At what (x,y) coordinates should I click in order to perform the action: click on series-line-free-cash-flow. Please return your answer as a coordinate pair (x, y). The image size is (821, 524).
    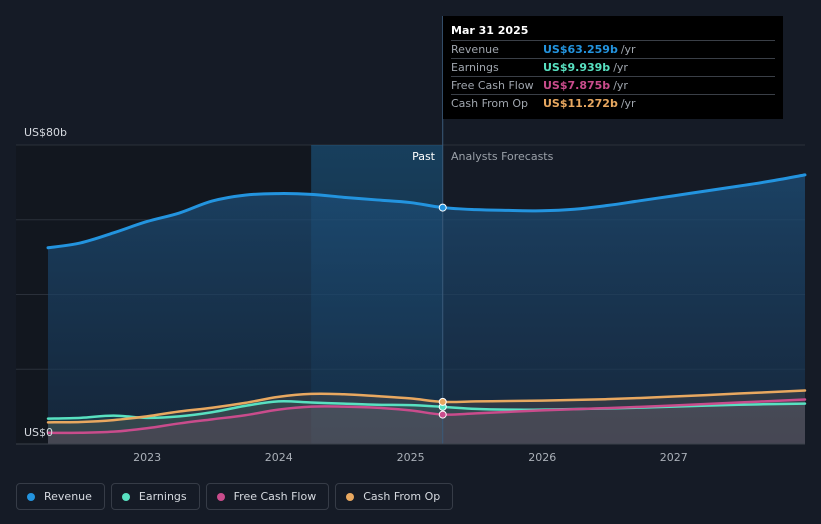
    Looking at the image, I should click on (426, 416).